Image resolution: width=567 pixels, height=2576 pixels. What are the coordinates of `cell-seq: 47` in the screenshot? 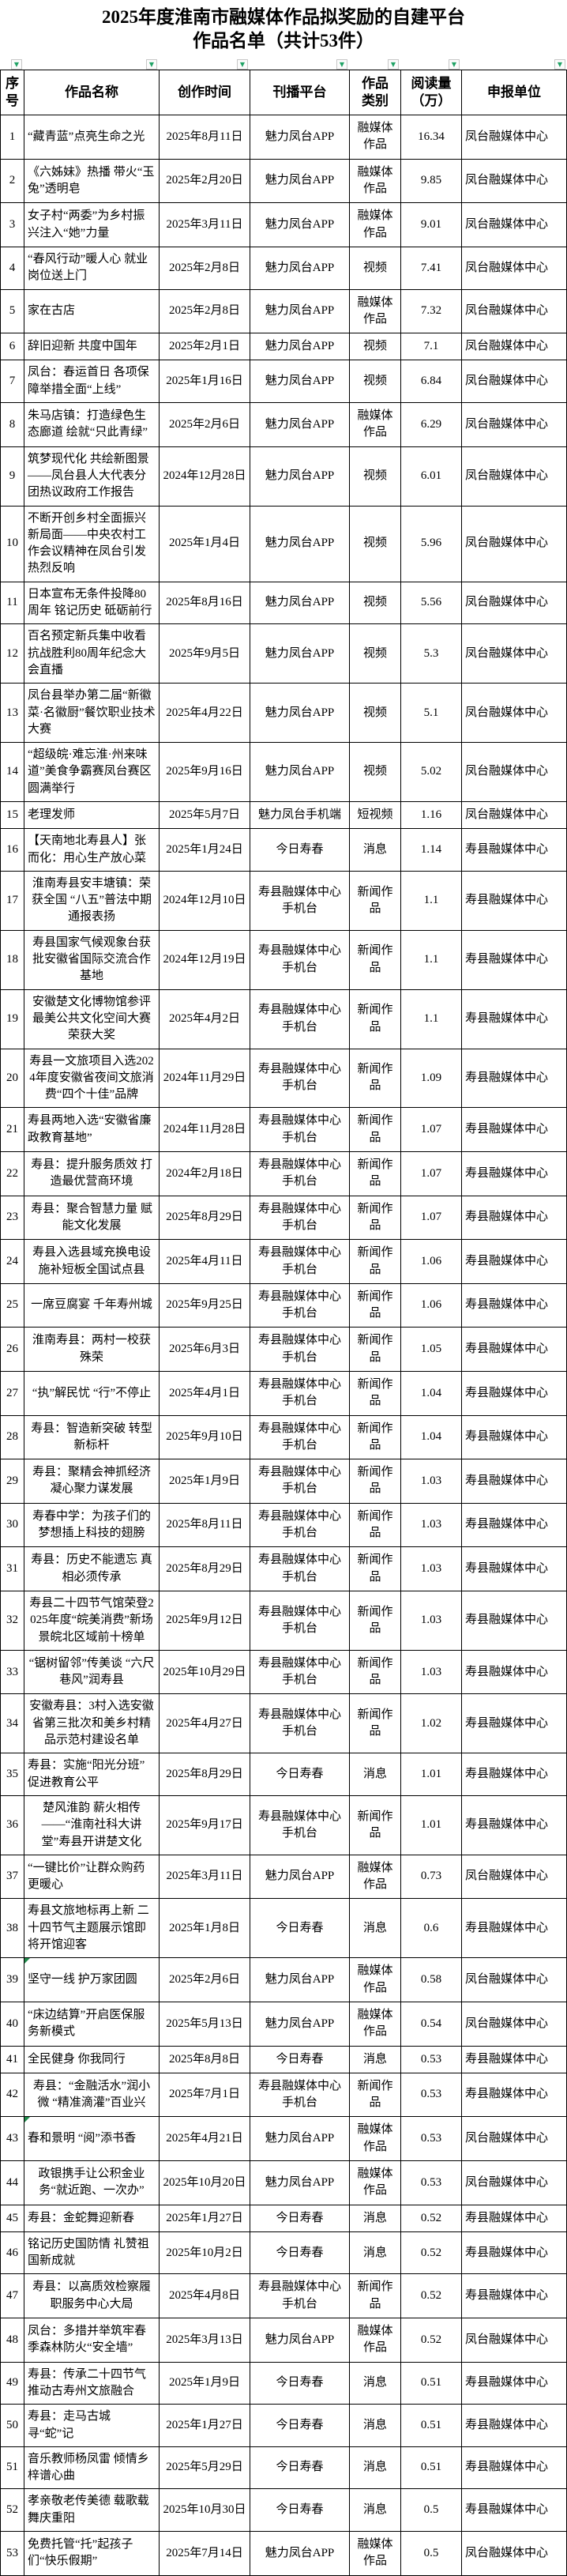 It's located at (12, 2296).